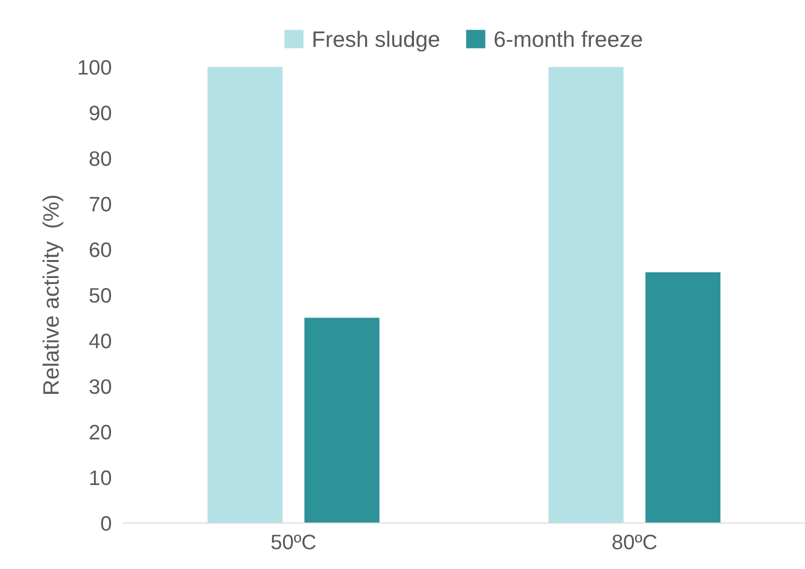 The image size is (805, 569). What do you see at coordinates (377, 41) in the screenshot?
I see `legend-label: Fresh sludge` at bounding box center [377, 41].